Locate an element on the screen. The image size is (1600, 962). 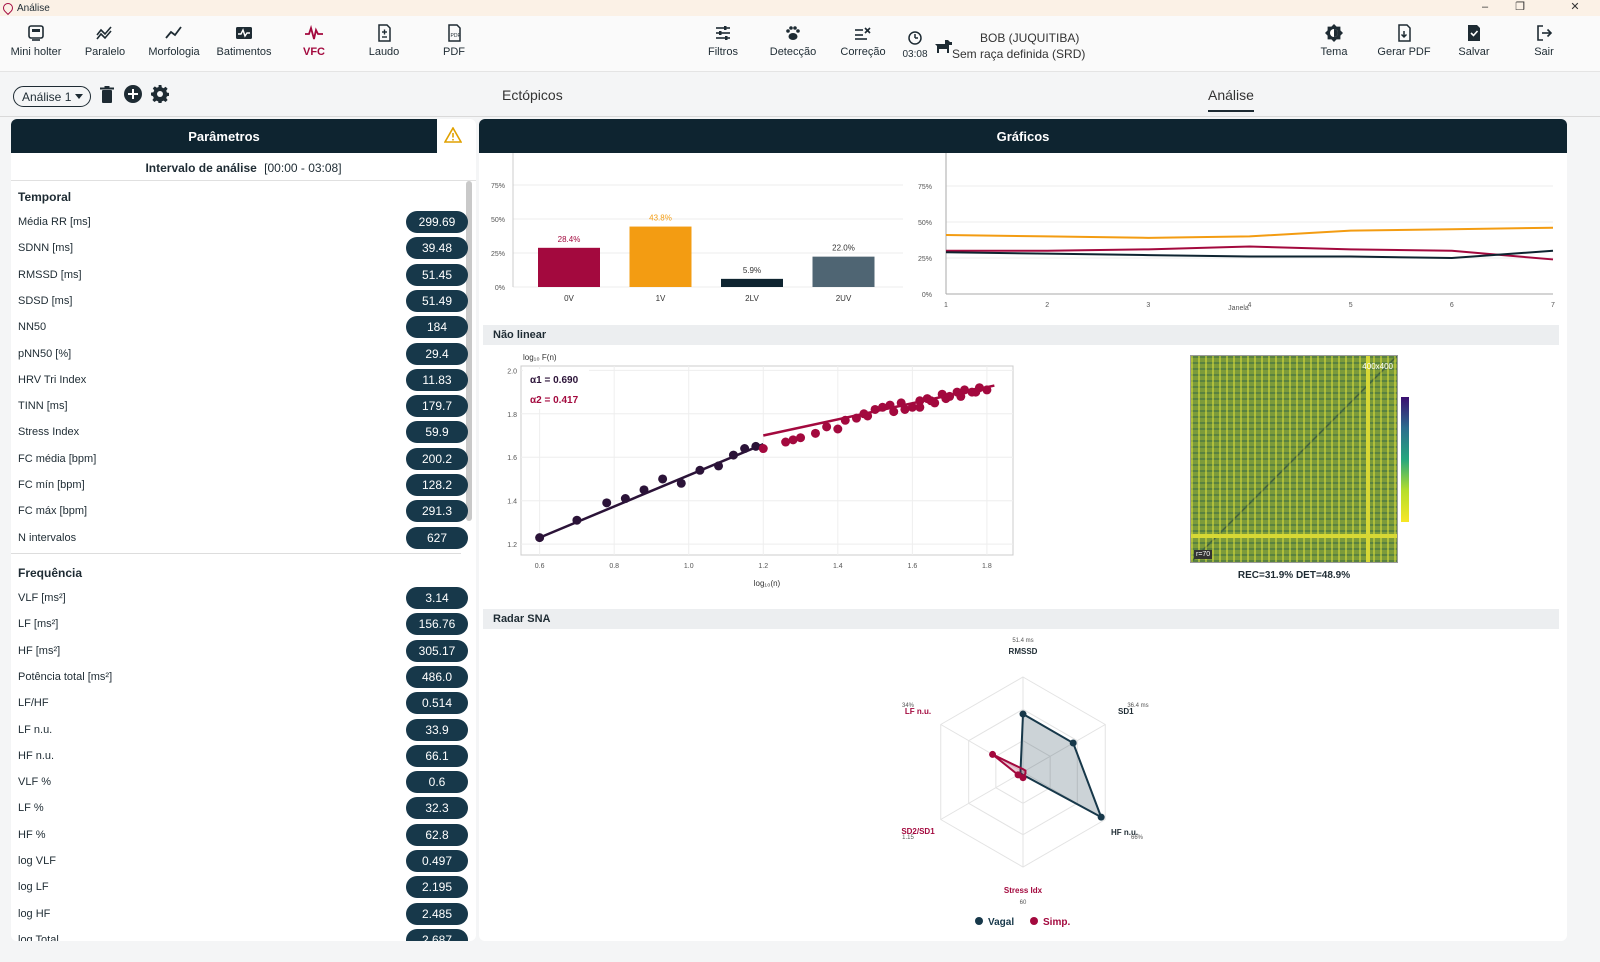
x-tick-label: 2LV is located at coordinates (752, 298).